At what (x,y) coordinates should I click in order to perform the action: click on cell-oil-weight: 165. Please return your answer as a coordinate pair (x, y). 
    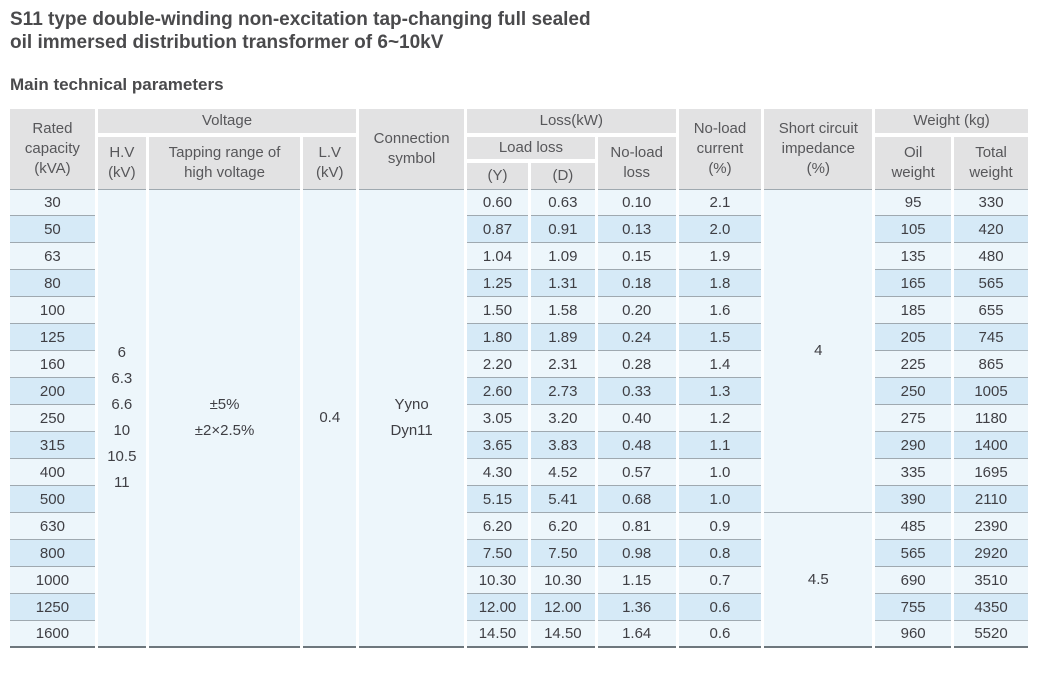
    Looking at the image, I should click on (913, 283).